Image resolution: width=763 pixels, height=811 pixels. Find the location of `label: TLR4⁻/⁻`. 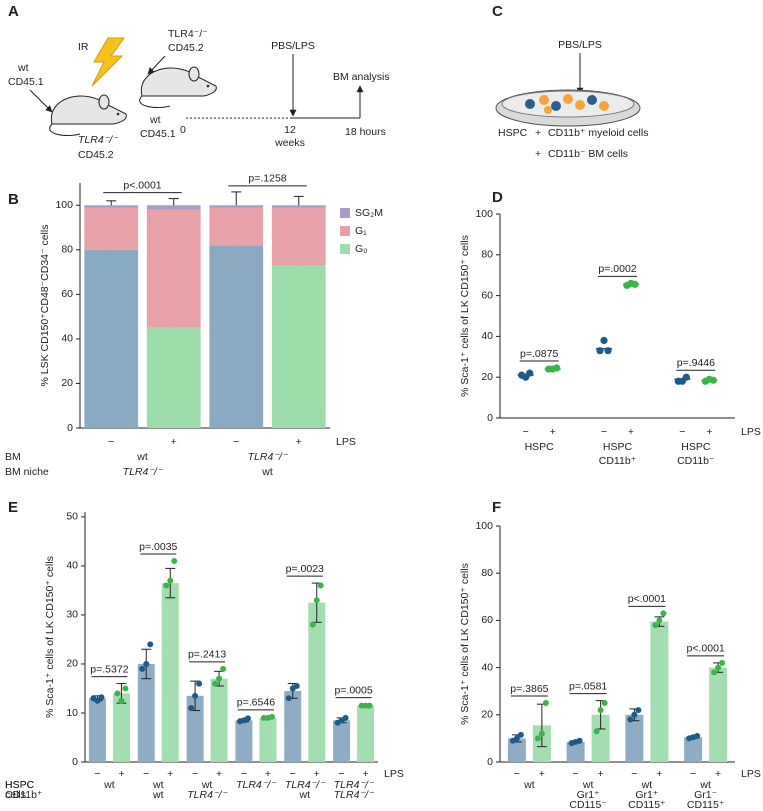

label: TLR4⁻/⁻ is located at coordinates (188, 34).